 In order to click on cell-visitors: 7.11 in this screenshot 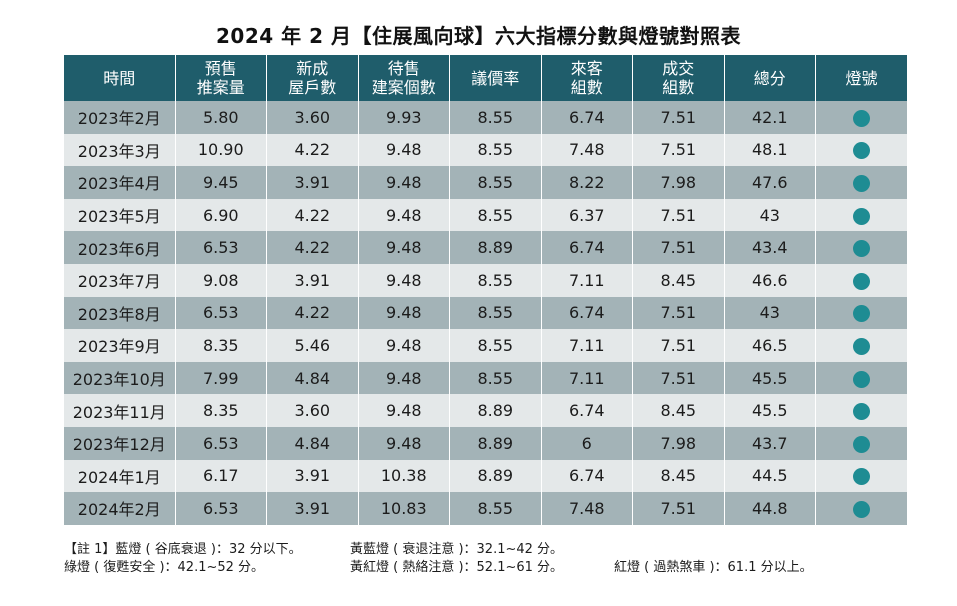, I will do `click(586, 345)`.